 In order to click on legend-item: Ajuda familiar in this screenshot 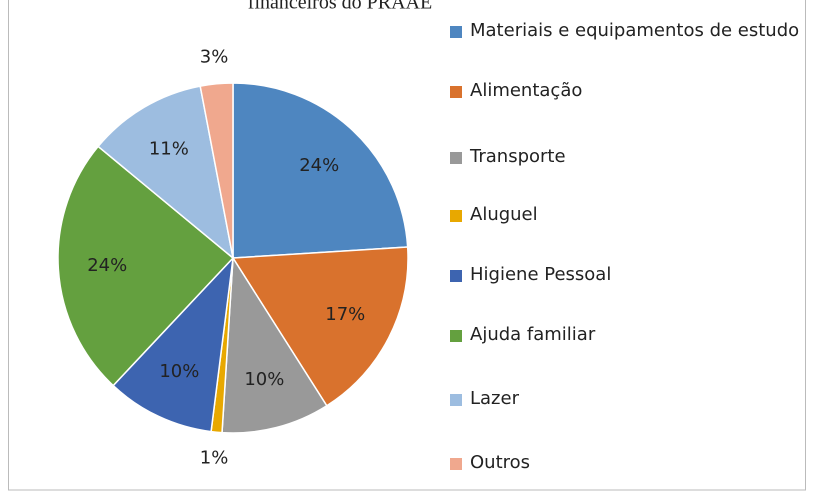, I will do `click(625, 335)`.